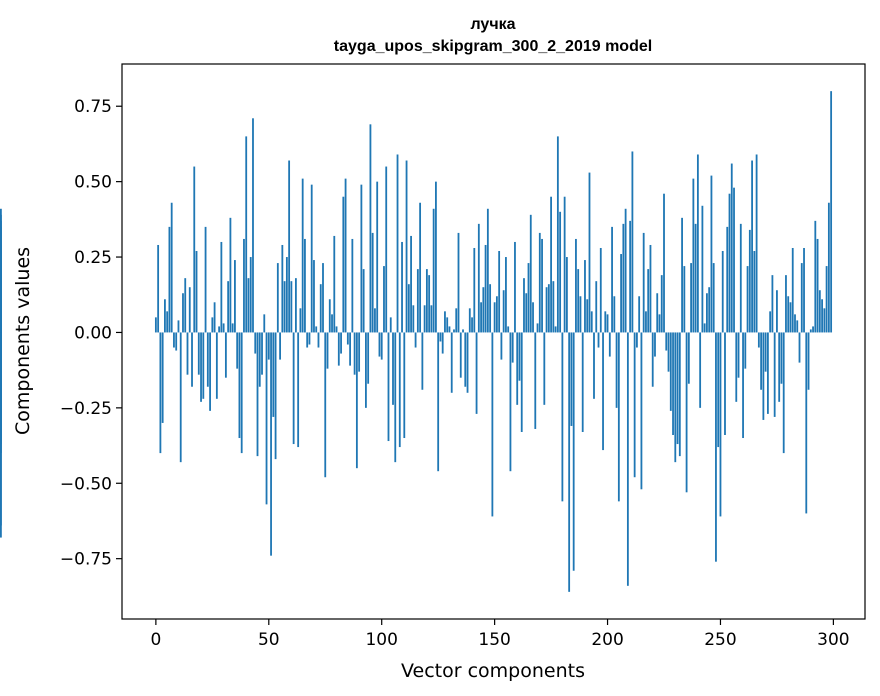 This screenshot has height=696, width=880. I want to click on x-tick-label: 200, so click(607, 640).